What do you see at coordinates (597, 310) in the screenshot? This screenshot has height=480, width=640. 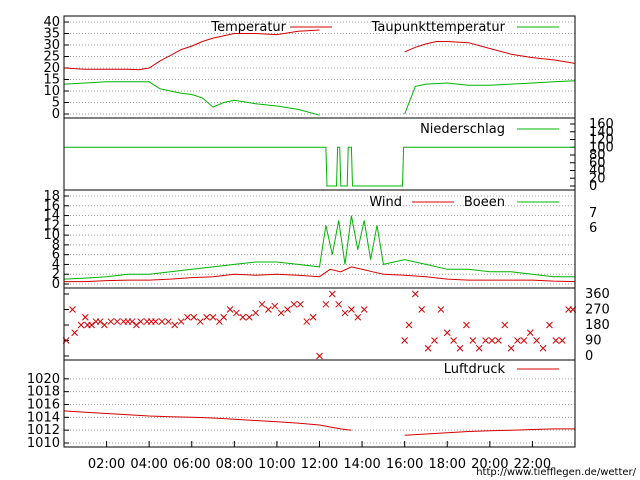 I see `y-tick-label: 270` at bounding box center [597, 310].